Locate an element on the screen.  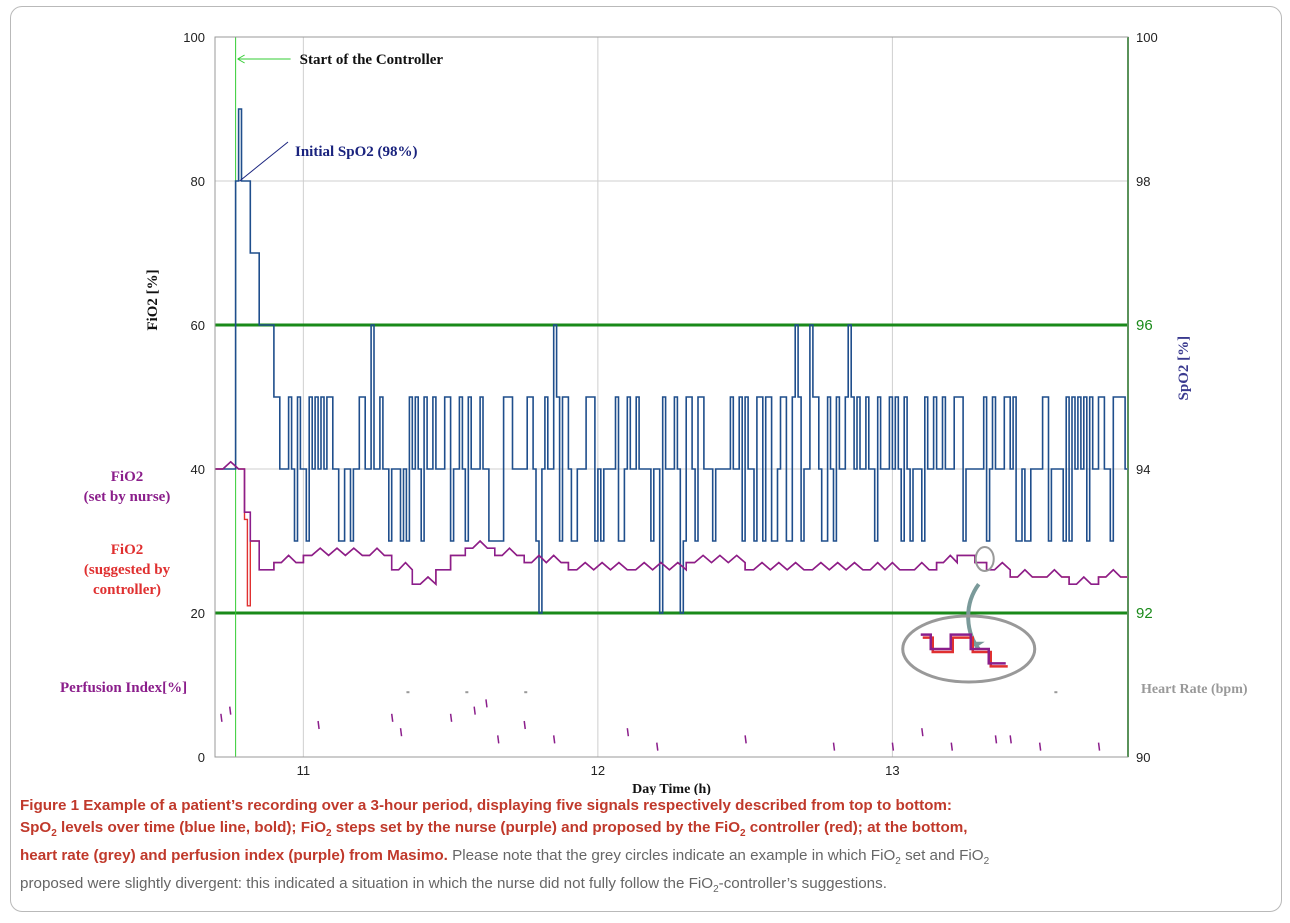
y-right-tick-label: 98 is located at coordinates (1143, 181).